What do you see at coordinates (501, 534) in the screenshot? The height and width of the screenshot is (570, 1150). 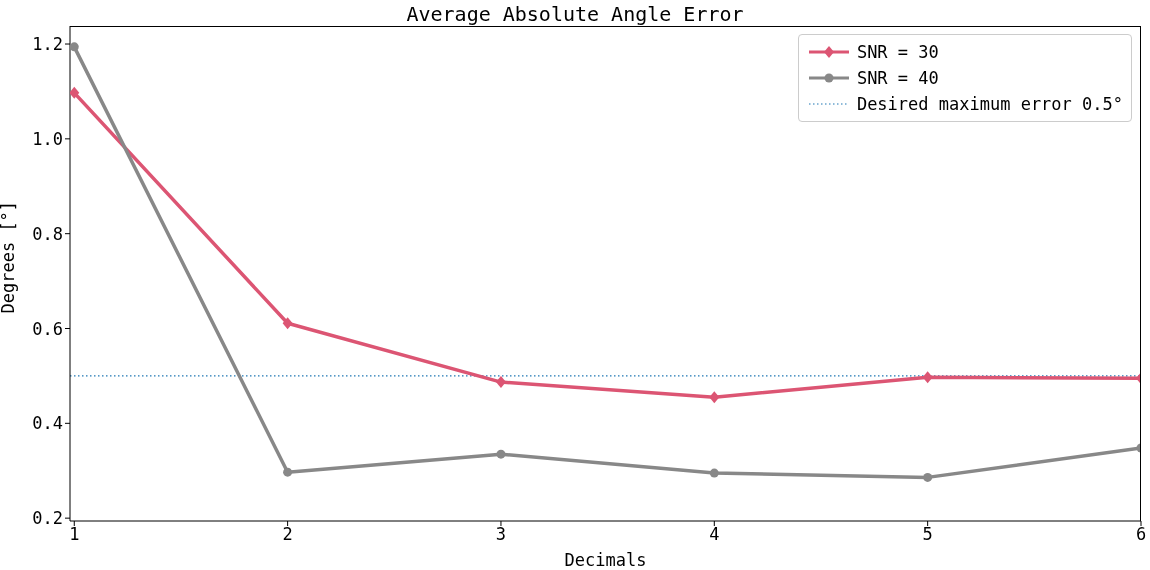 I see `x-tick-label: 3` at bounding box center [501, 534].